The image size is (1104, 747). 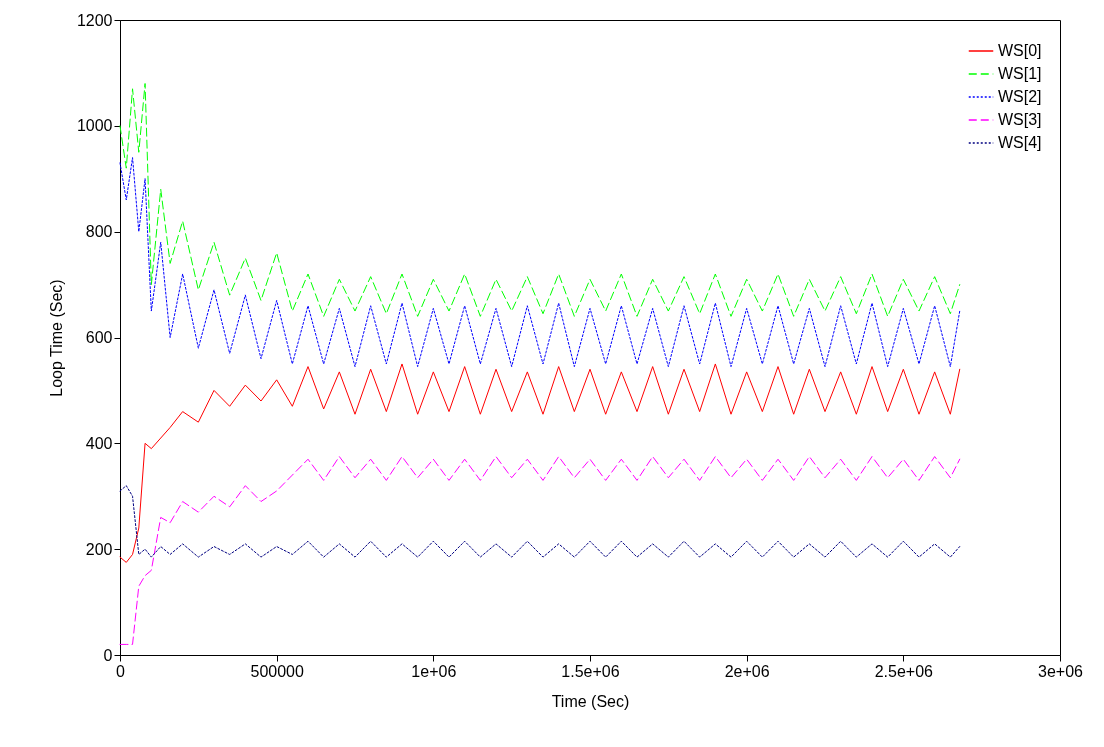 What do you see at coordinates (99, 443) in the screenshot?
I see `y-tick-label: 400` at bounding box center [99, 443].